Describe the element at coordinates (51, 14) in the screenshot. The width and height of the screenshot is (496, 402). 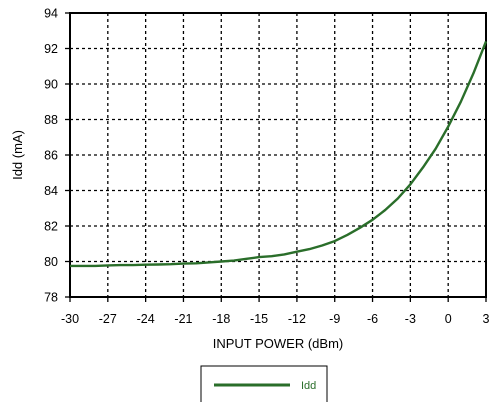
I see `y-tick-label: 94` at that location.